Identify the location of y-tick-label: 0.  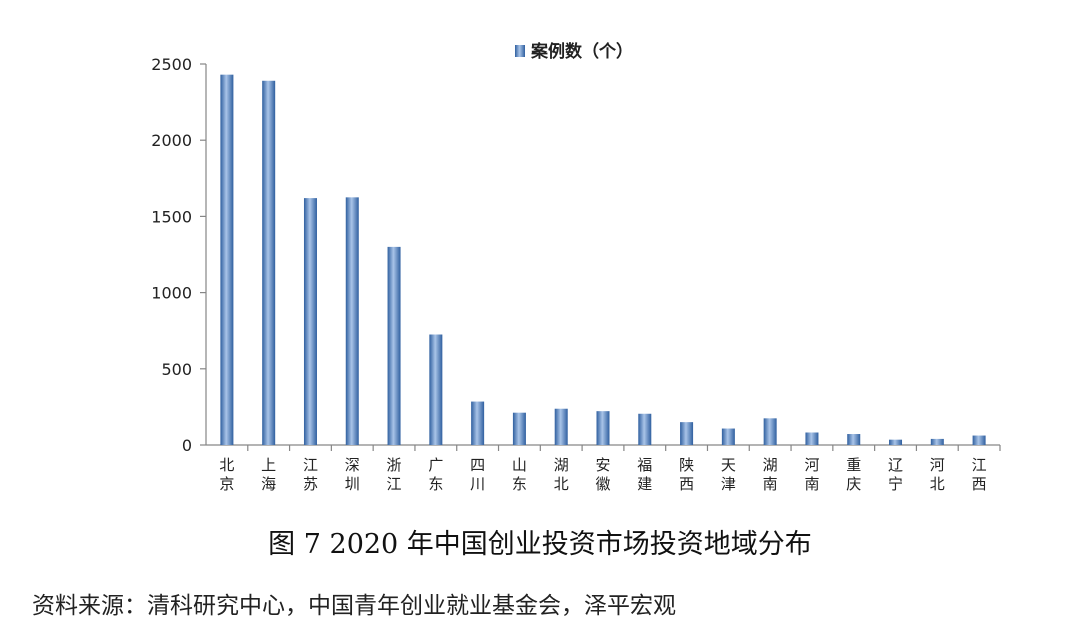
(187, 445).